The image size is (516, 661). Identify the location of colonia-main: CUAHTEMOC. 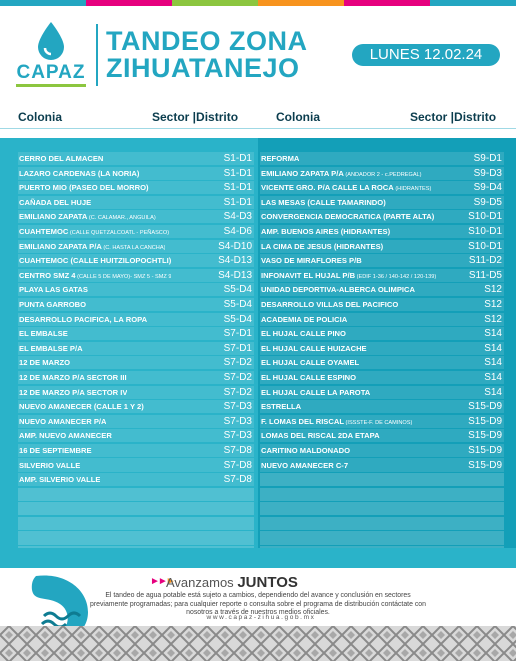
(44, 232).